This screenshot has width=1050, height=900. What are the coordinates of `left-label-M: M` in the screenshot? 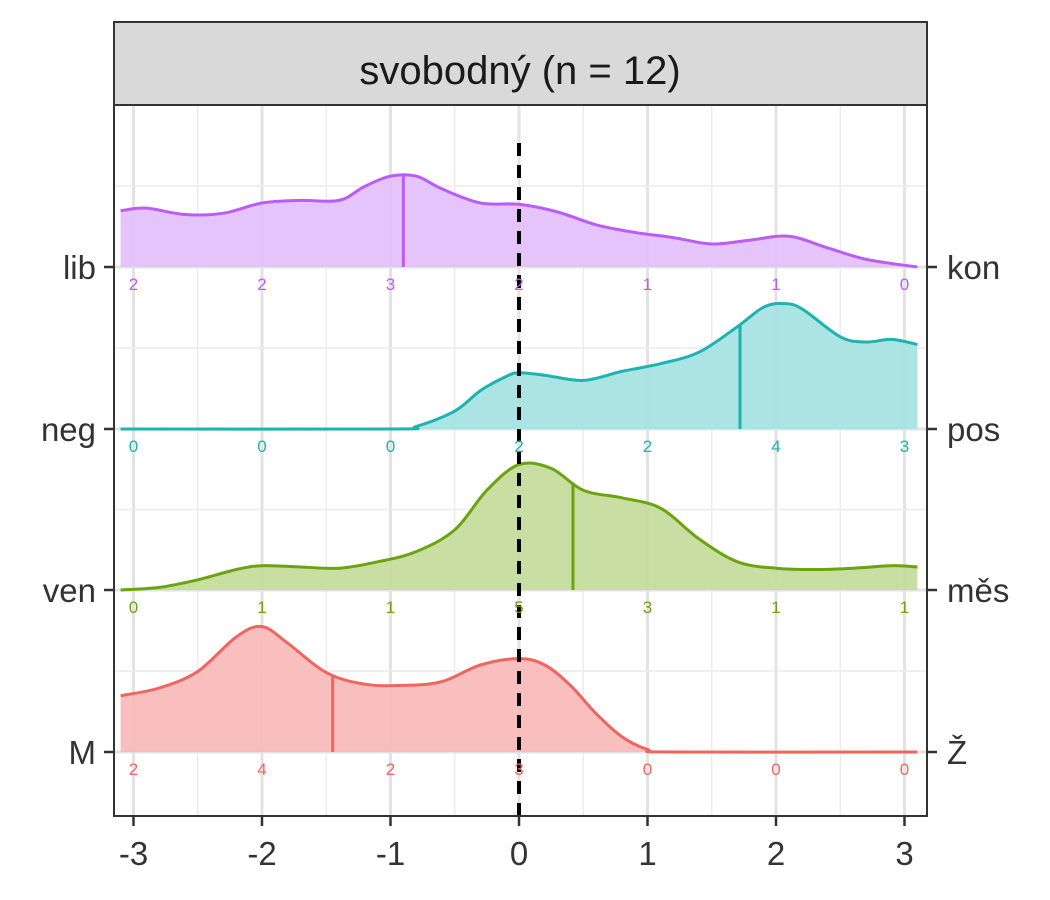 It's located at (83, 752).